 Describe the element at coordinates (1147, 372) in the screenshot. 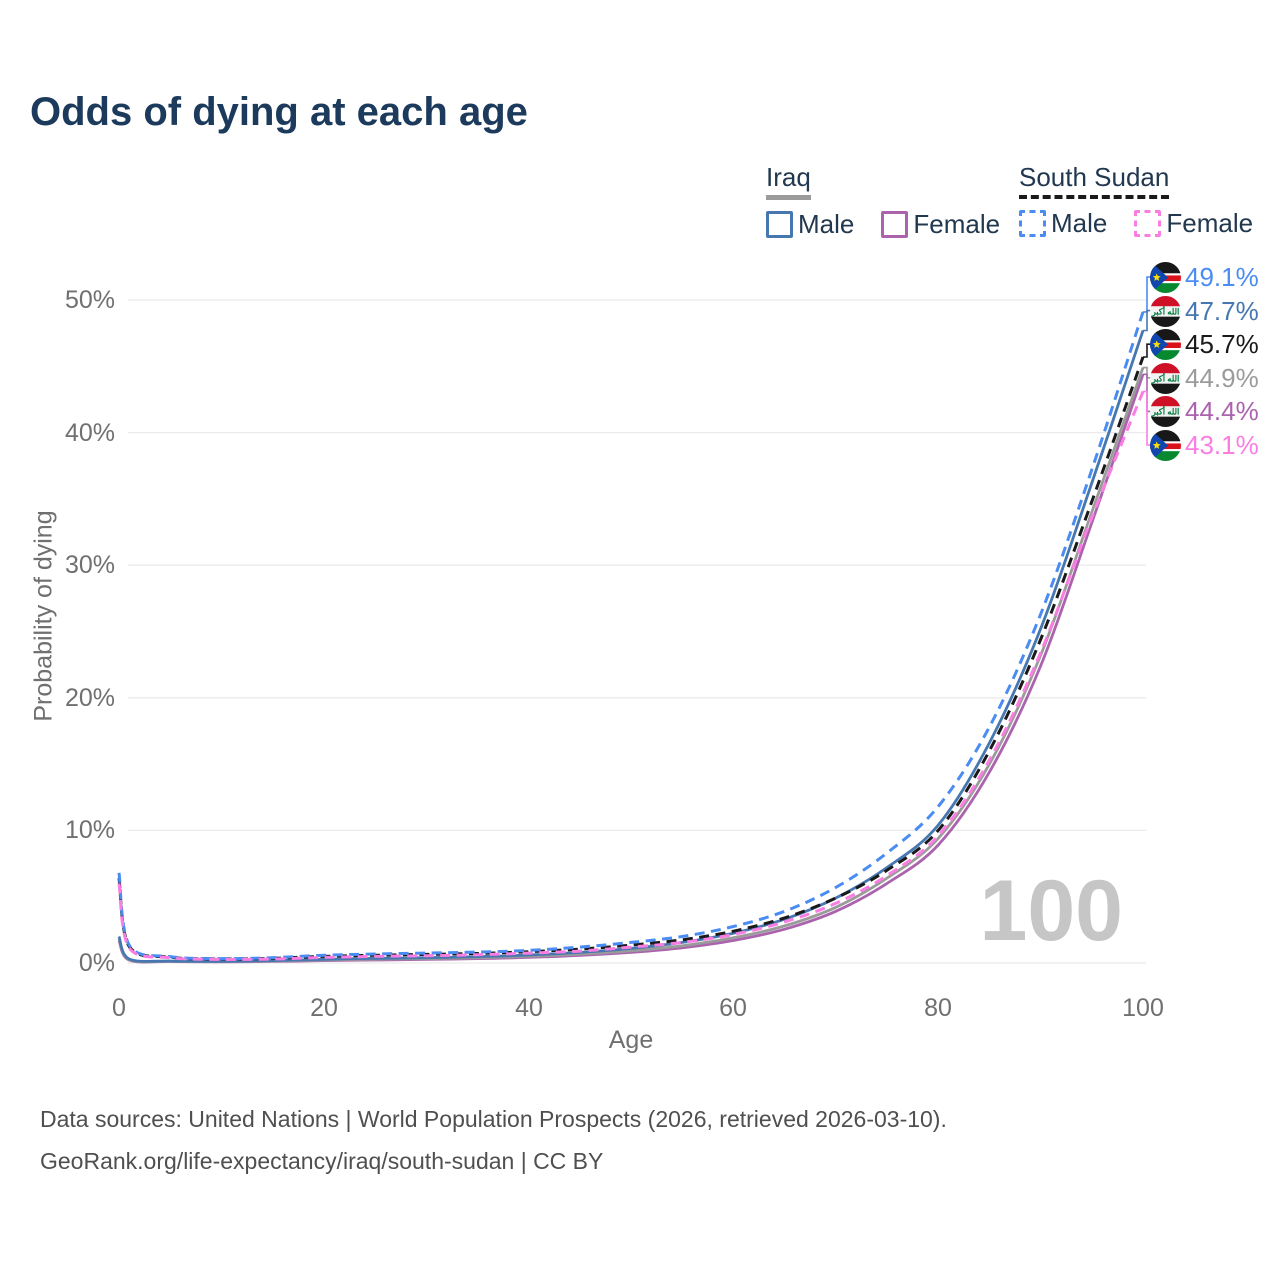

I see `end-connector-iraq_total` at that location.